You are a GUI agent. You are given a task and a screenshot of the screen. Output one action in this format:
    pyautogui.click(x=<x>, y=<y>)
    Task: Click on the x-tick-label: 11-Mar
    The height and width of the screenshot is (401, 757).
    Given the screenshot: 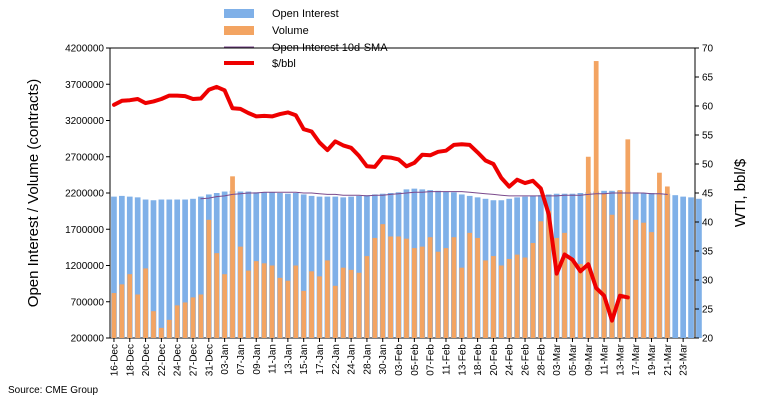 What is the action you would take?
    pyautogui.click(x=605, y=359)
    